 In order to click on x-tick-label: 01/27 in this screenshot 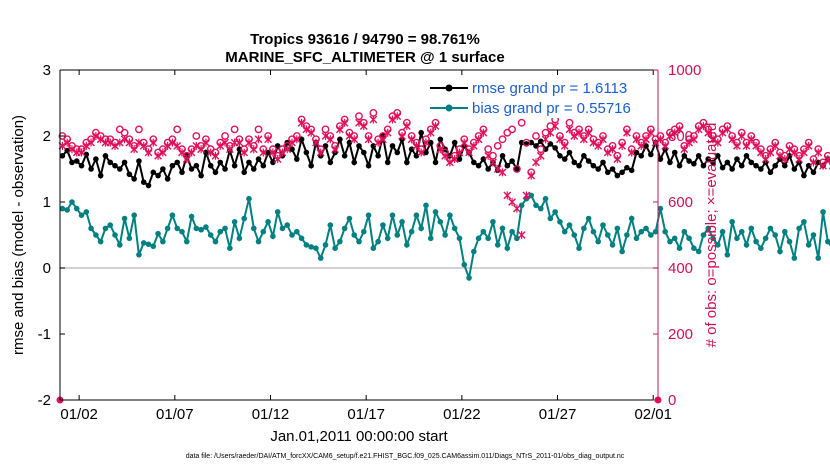, I will do `click(558, 414)`.